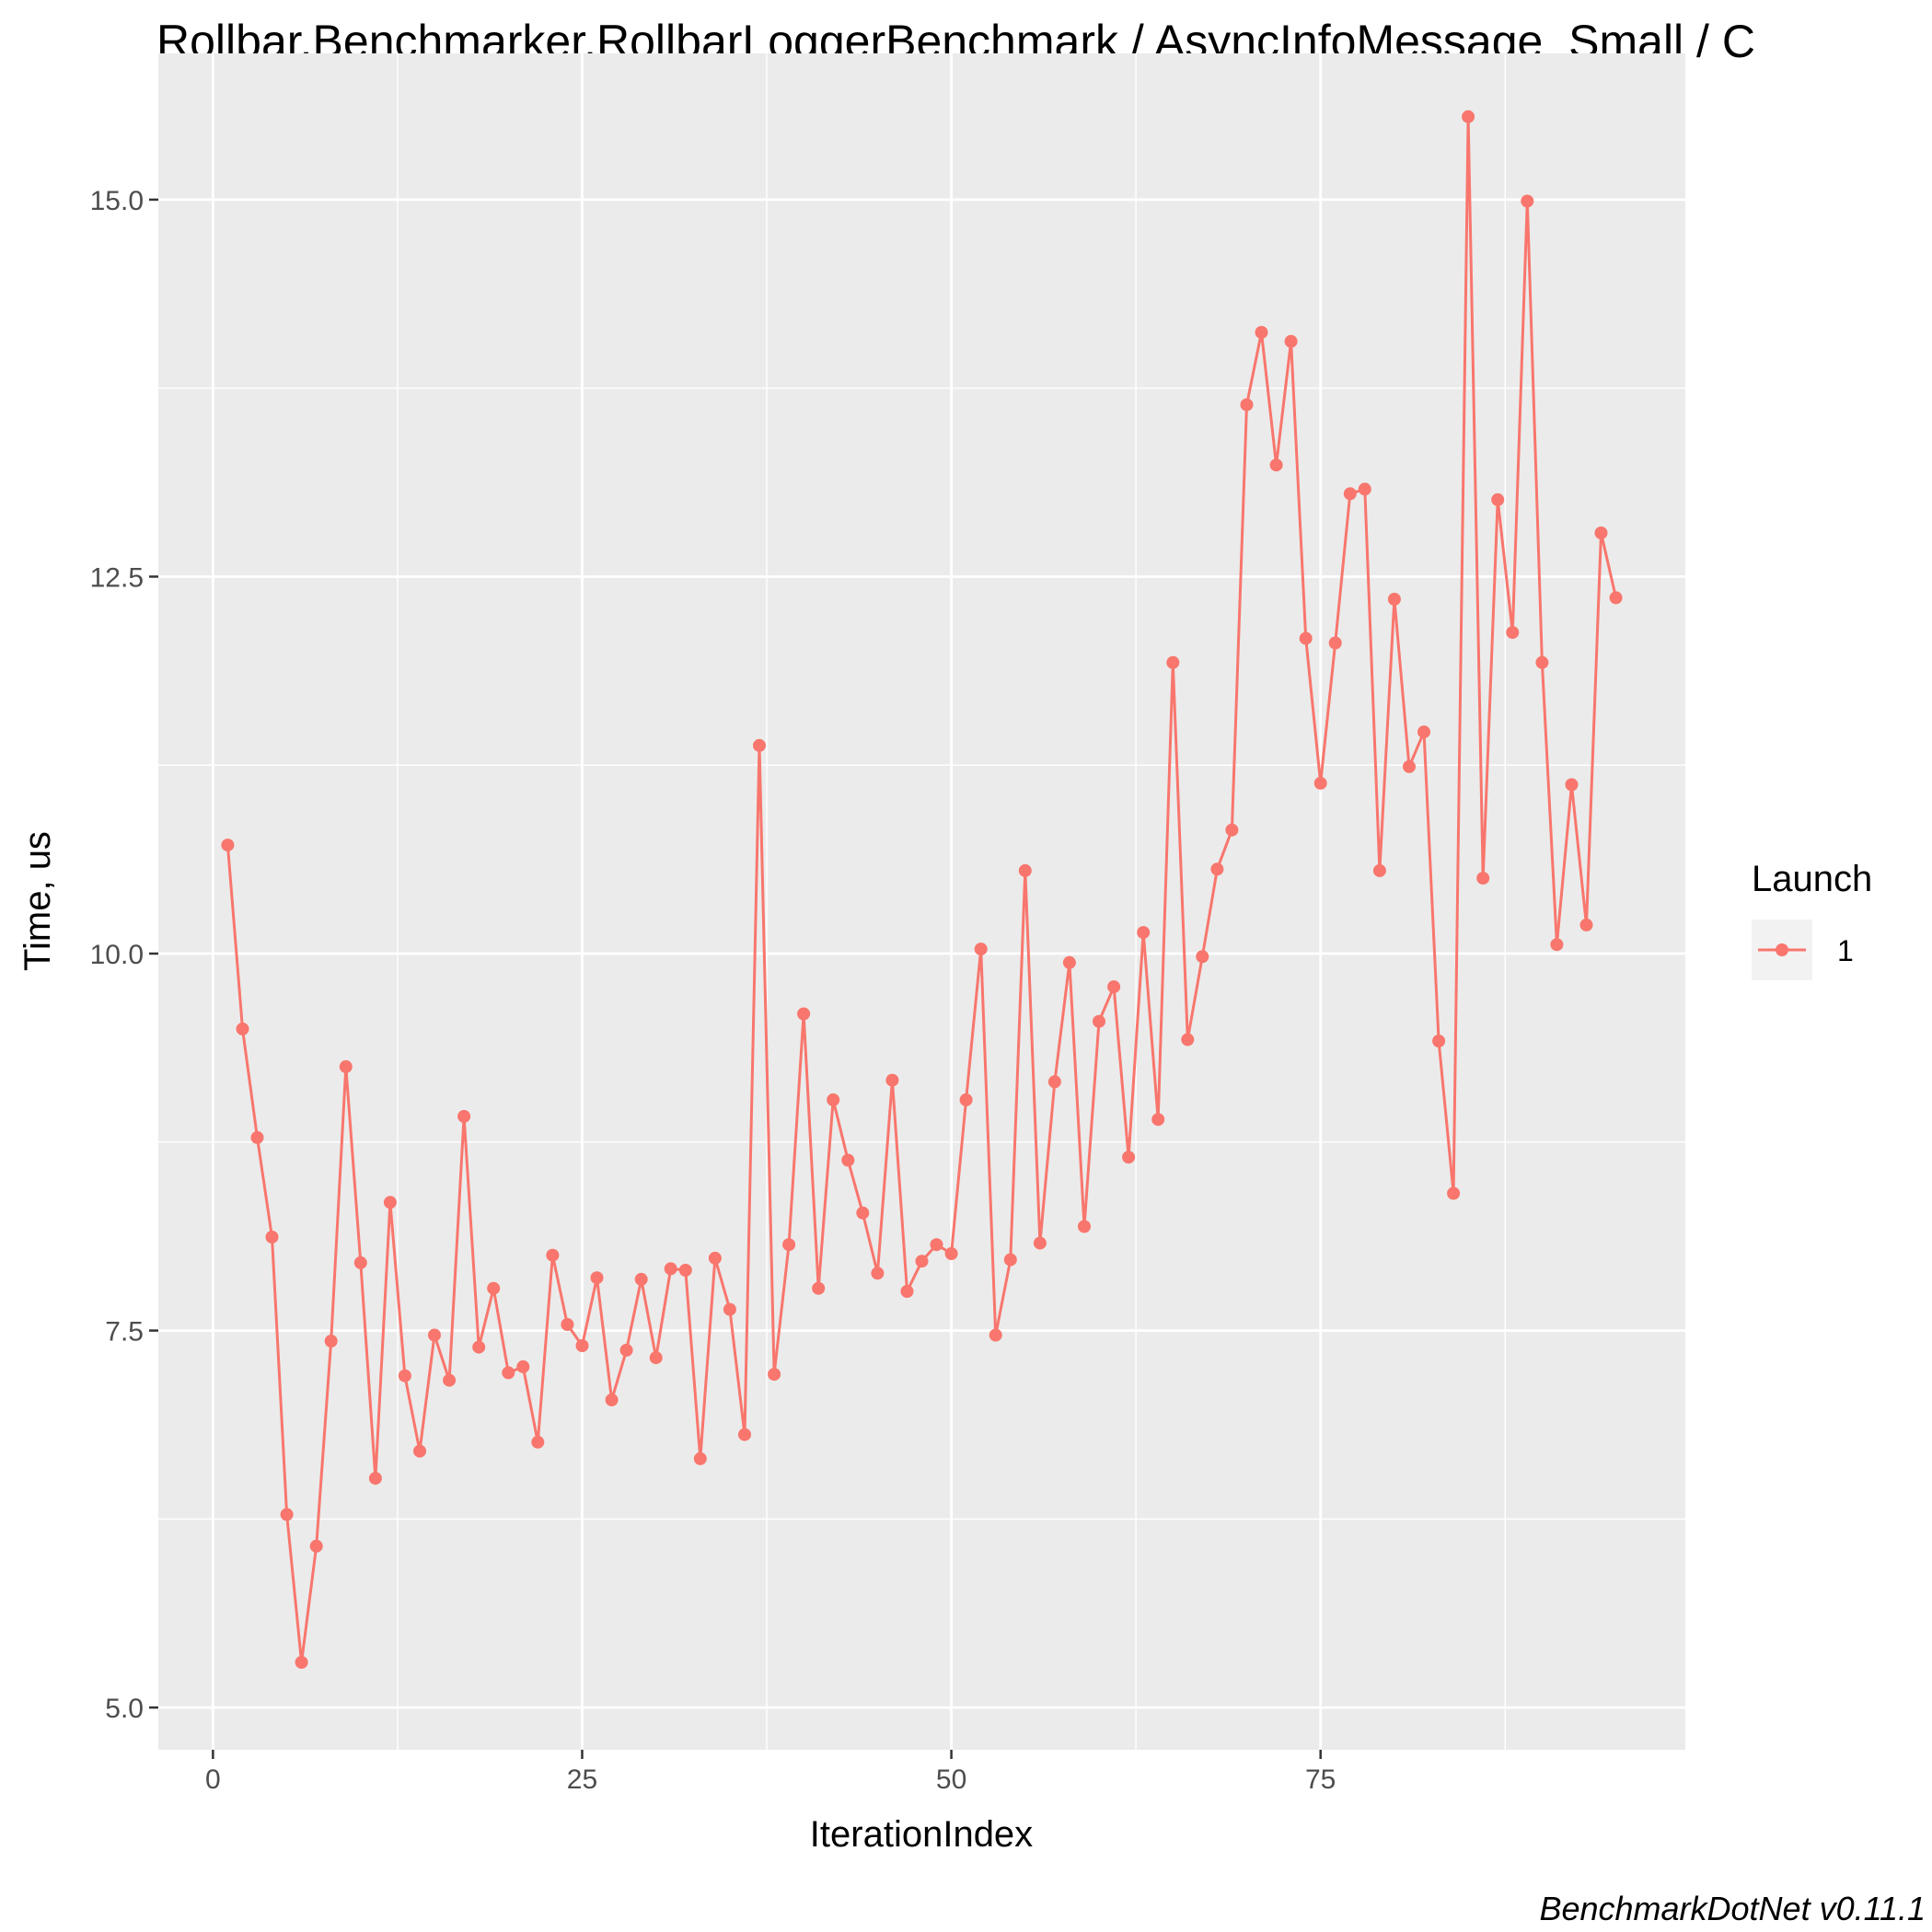 The height and width of the screenshot is (1932, 1932). Describe the element at coordinates (1782, 950) in the screenshot. I see `legend-key-point` at that location.